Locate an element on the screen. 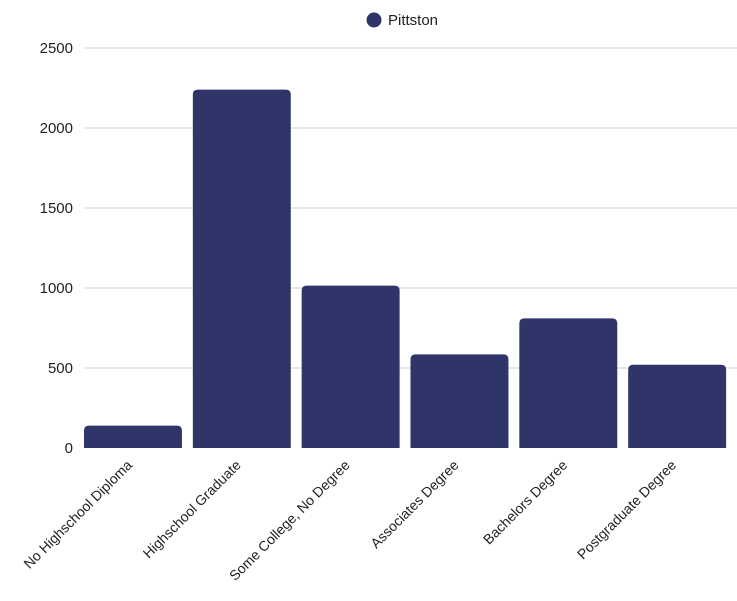  x-tick-label-postgraduate-degree: Postgraduate Degree is located at coordinates (627, 510).